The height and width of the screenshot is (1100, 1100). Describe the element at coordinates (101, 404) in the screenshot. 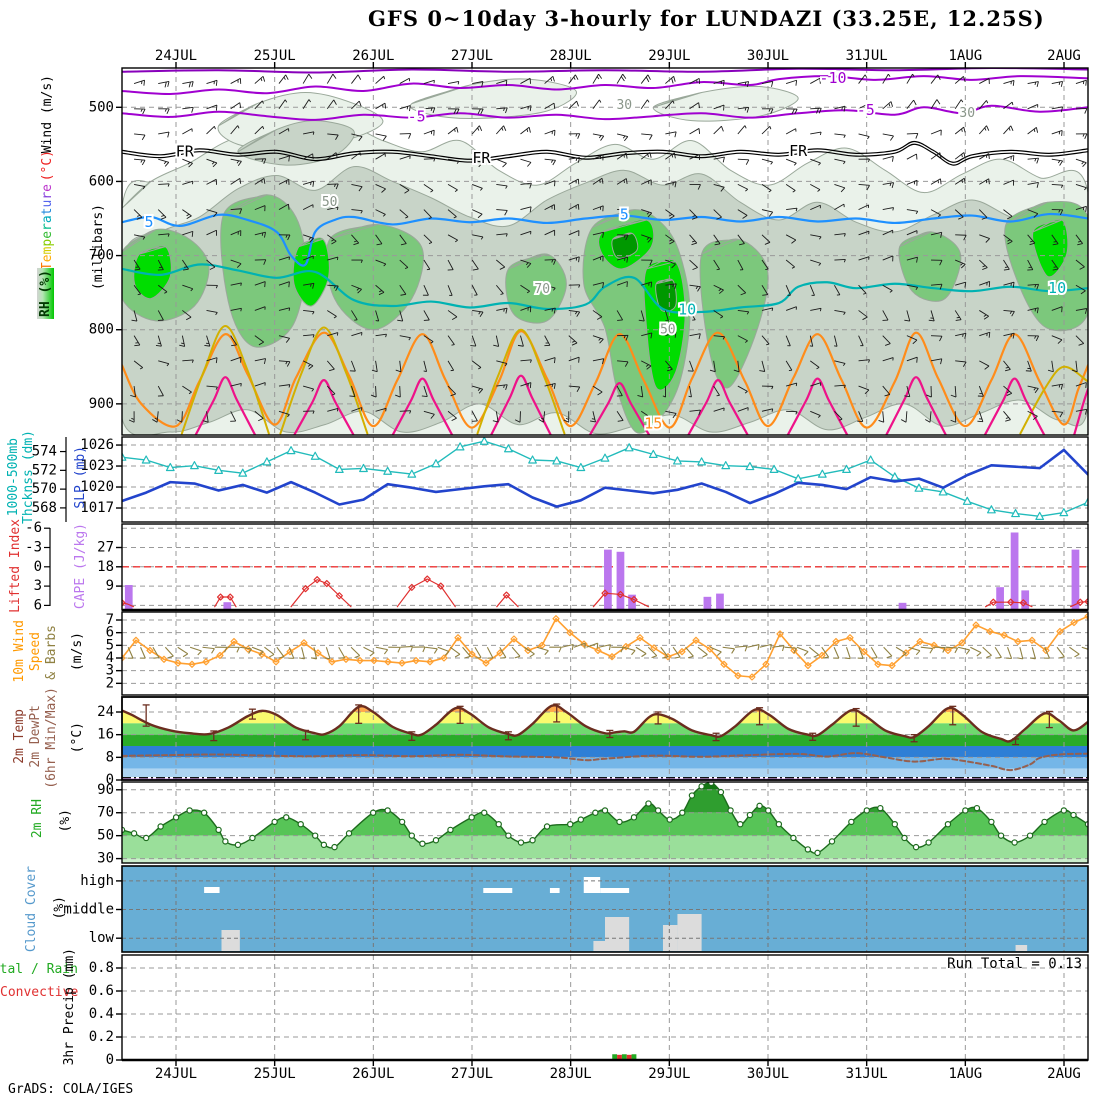

I see `svg-text: 900` at that location.